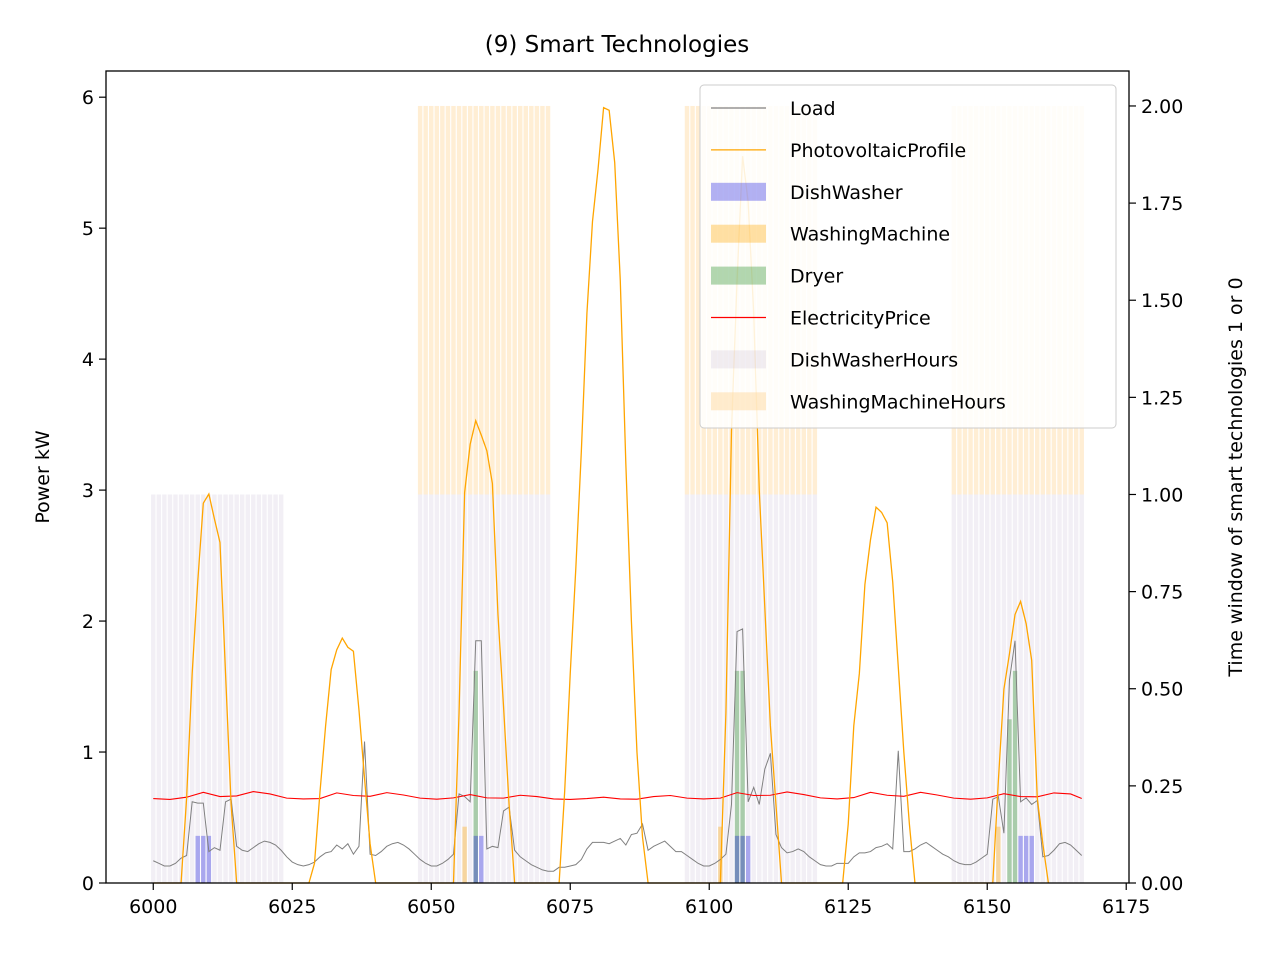 The width and height of the screenshot is (1280, 960). What do you see at coordinates (1162, 398) in the screenshot?
I see `y2-tick-label: 1.25` at bounding box center [1162, 398].